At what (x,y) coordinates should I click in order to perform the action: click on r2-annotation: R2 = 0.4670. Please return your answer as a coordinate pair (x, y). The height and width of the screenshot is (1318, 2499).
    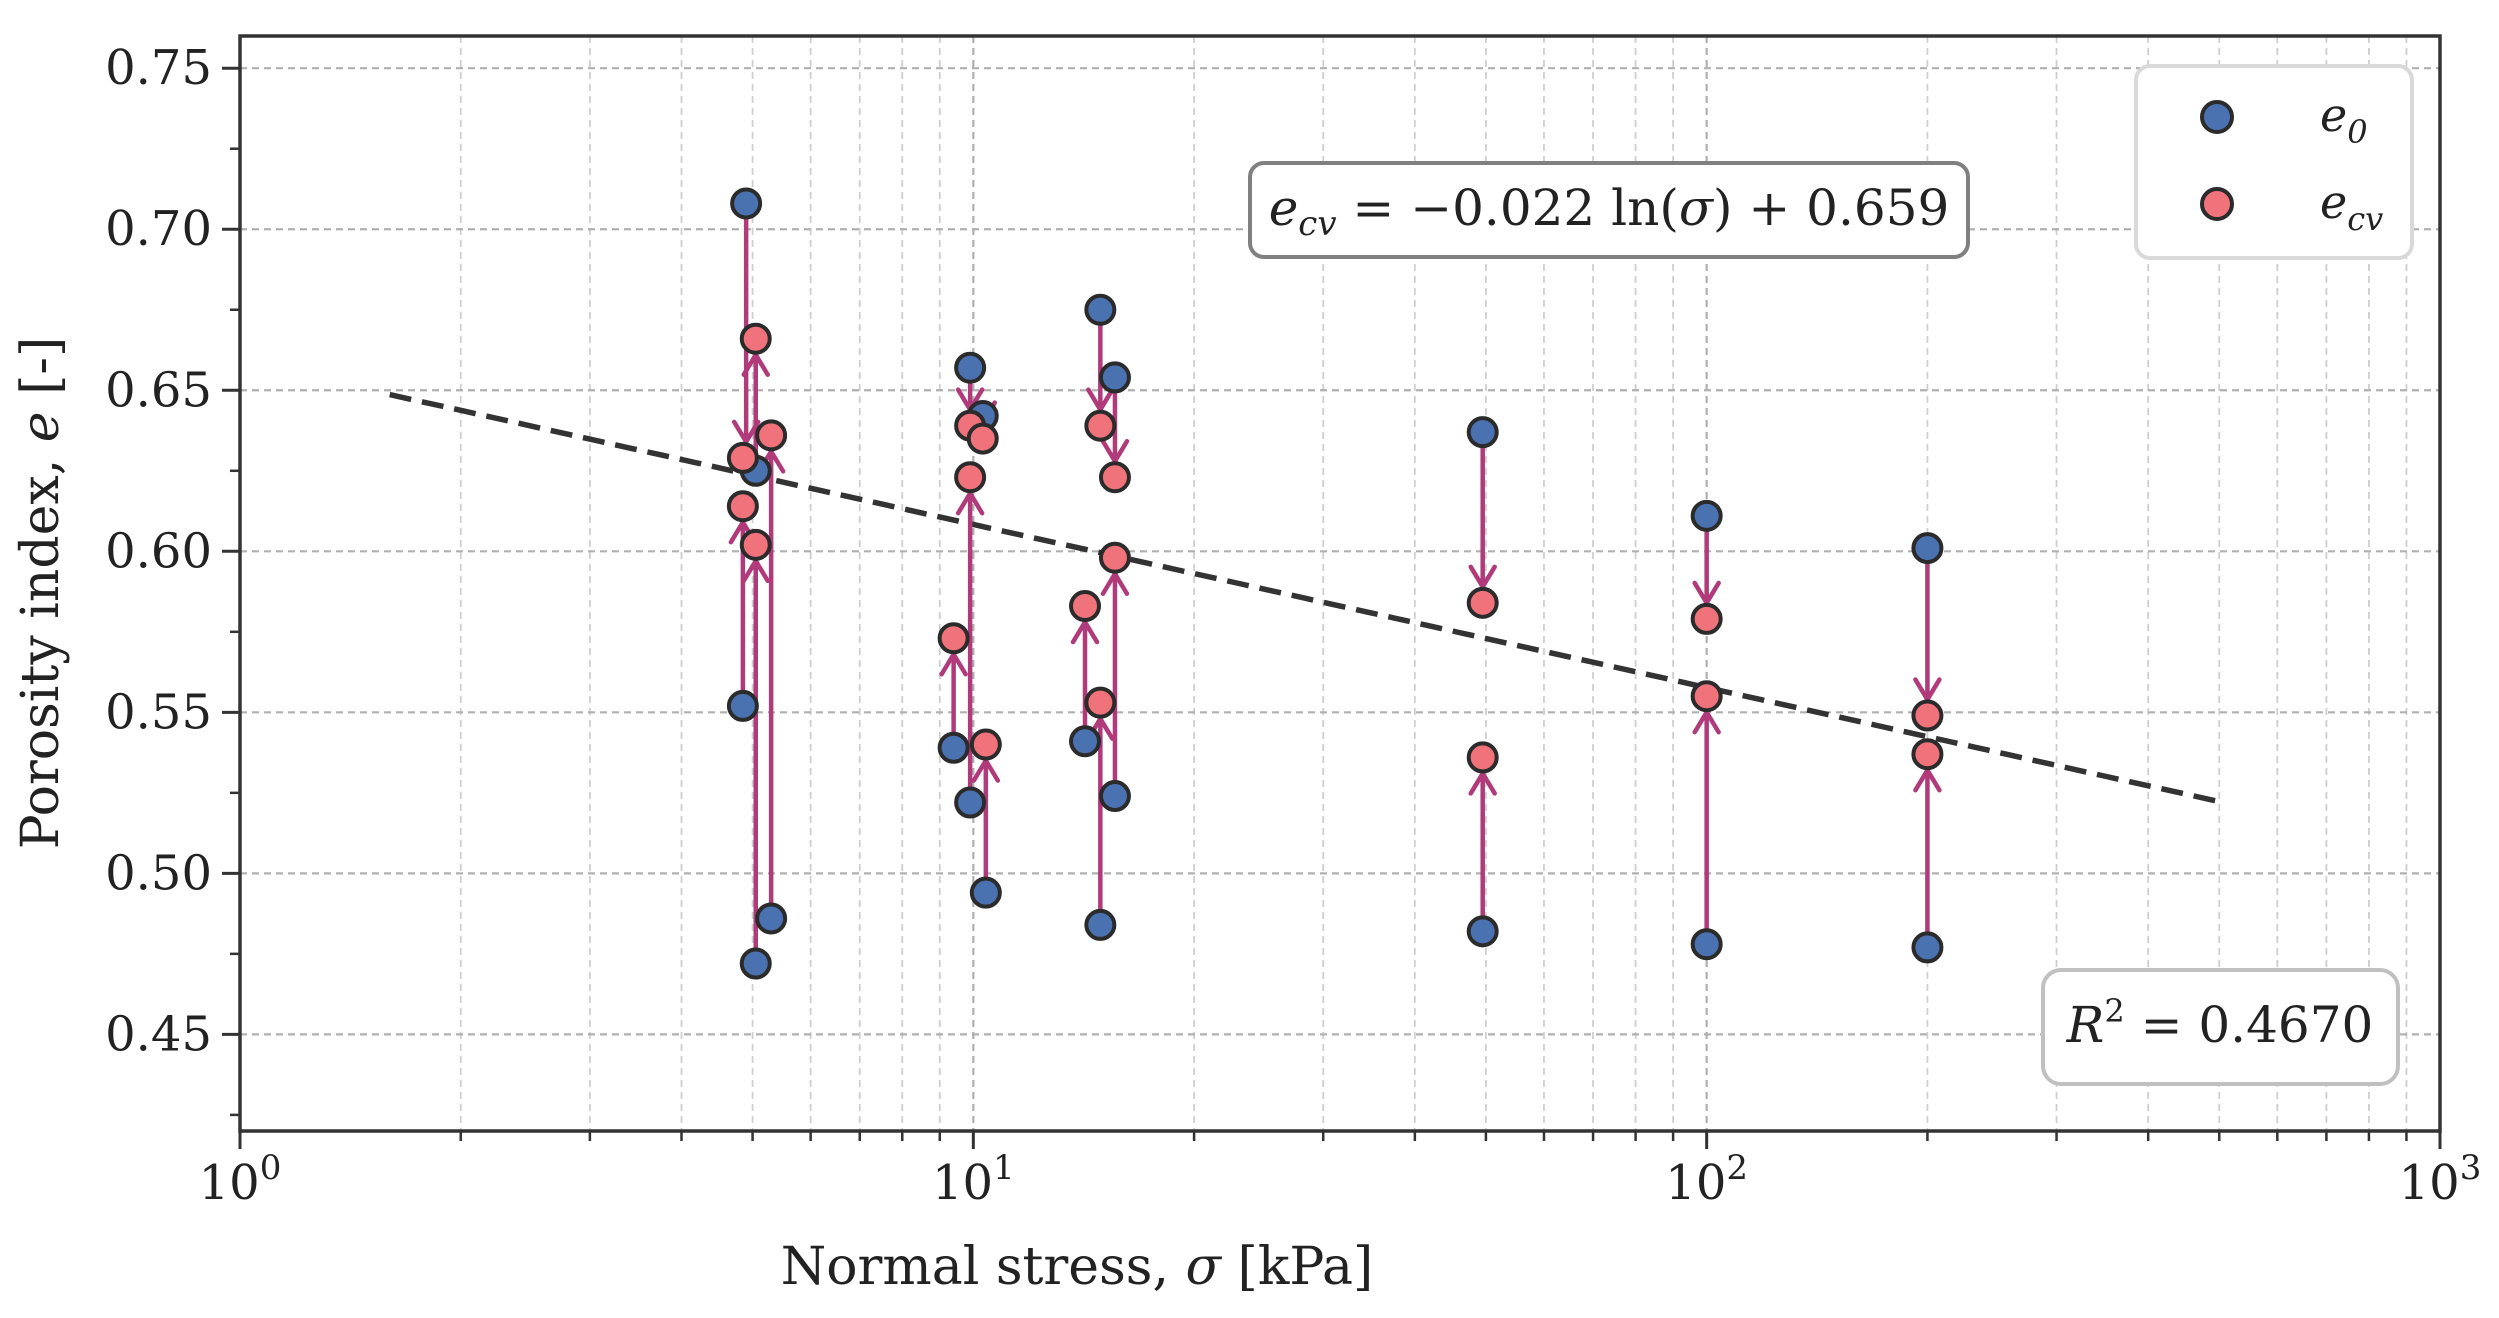
    Looking at the image, I should click on (2220, 1027).